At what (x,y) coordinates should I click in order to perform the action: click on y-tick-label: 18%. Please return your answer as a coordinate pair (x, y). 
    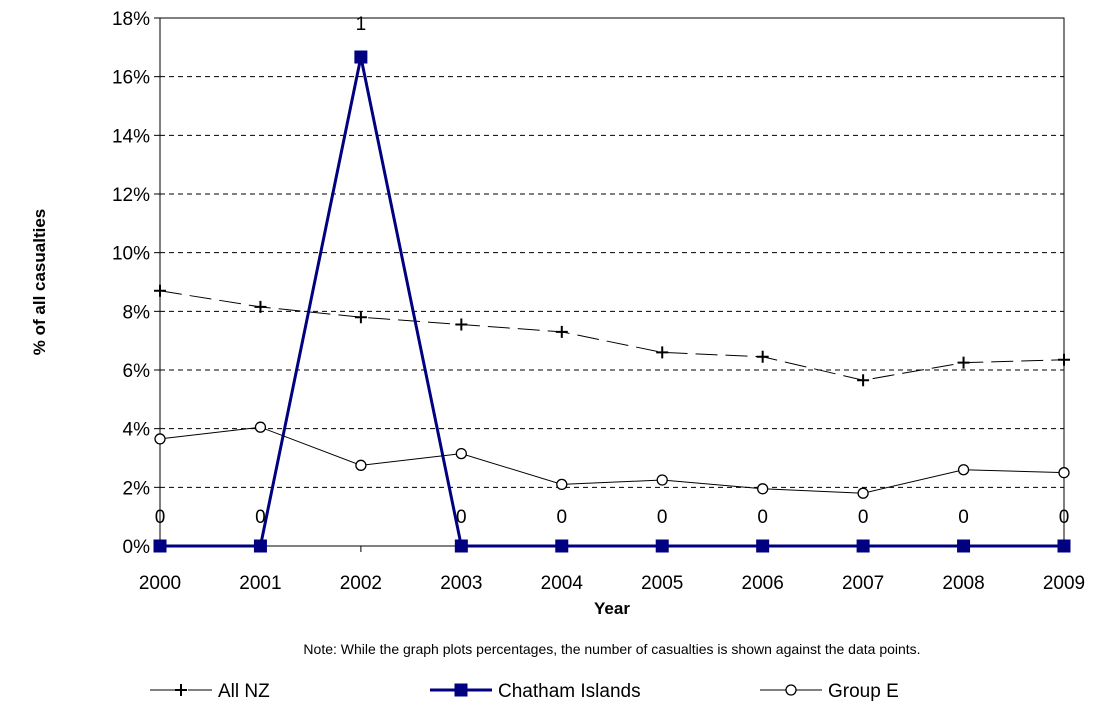
    Looking at the image, I should click on (131, 19).